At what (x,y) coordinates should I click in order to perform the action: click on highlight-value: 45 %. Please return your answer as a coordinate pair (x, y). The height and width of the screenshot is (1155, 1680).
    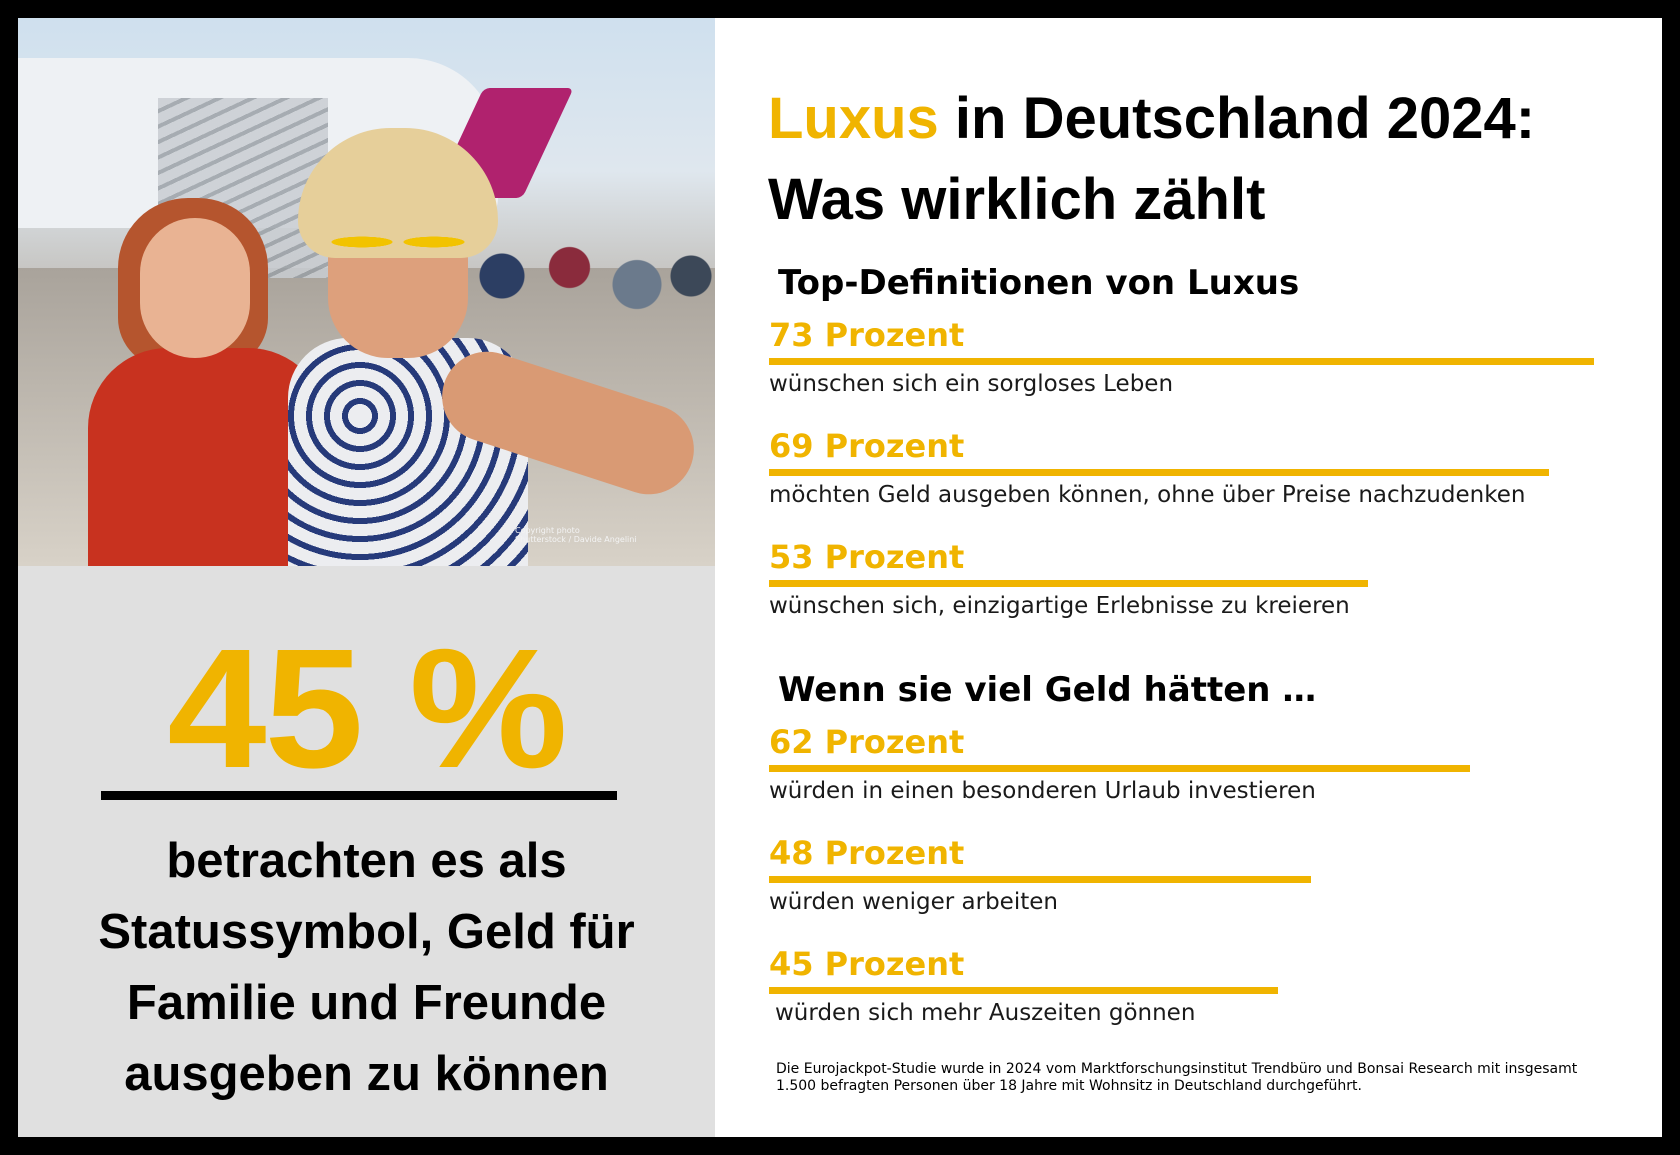
    Looking at the image, I should click on (367, 709).